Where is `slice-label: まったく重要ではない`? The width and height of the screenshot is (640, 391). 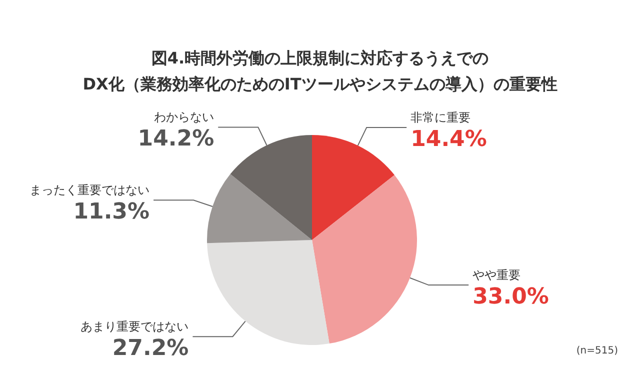 slice-label: まったく重要ではない is located at coordinates (90, 190).